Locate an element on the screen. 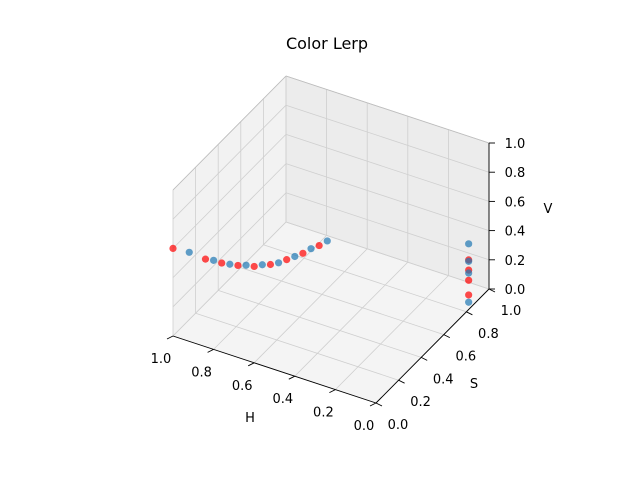  z-tick-label: 0.4 is located at coordinates (515, 232).